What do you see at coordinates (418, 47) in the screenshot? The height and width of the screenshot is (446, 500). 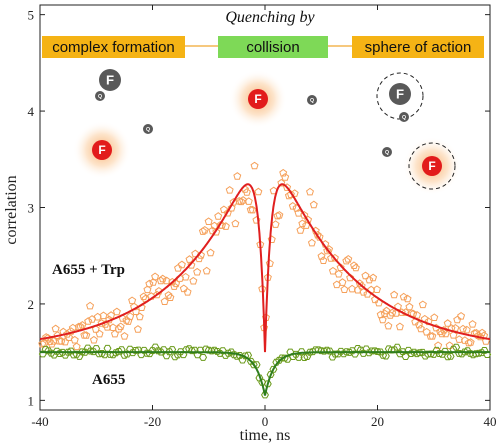 I see `box-sphere-of-action` at bounding box center [418, 47].